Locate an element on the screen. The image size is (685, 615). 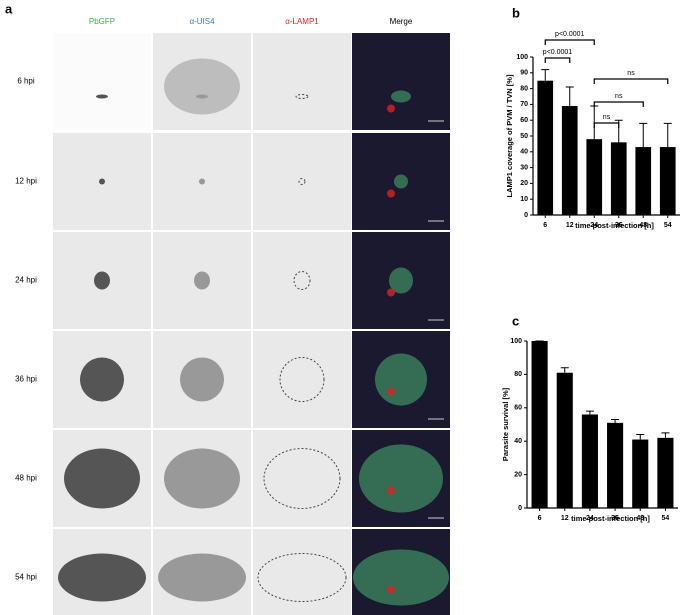
panel-label: c is located at coordinates (515, 320).